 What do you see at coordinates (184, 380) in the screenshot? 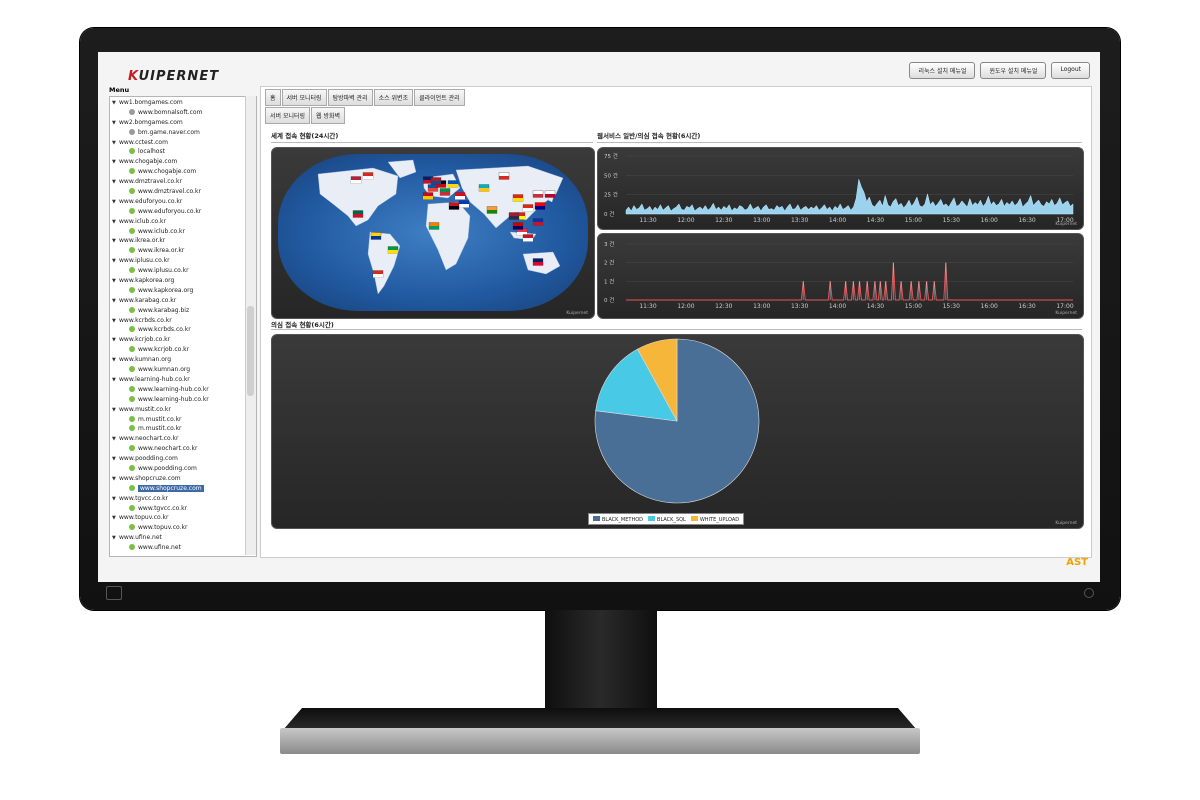
I see `tree-site-node: ▼ www.learning-hub.co.kr` at bounding box center [184, 380].